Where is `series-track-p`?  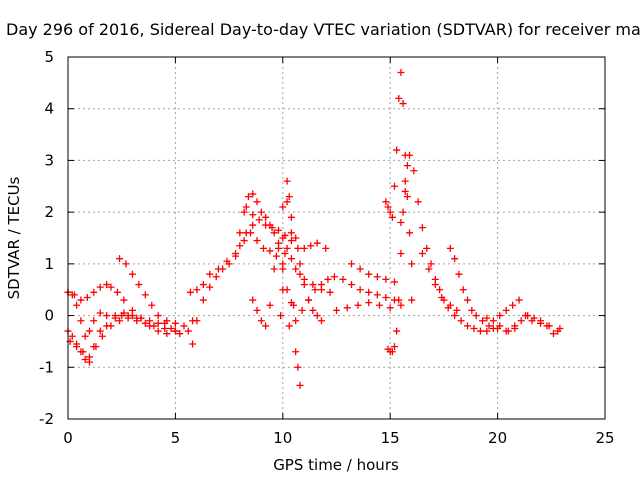
series-track-p is located at coordinates (397, 259).